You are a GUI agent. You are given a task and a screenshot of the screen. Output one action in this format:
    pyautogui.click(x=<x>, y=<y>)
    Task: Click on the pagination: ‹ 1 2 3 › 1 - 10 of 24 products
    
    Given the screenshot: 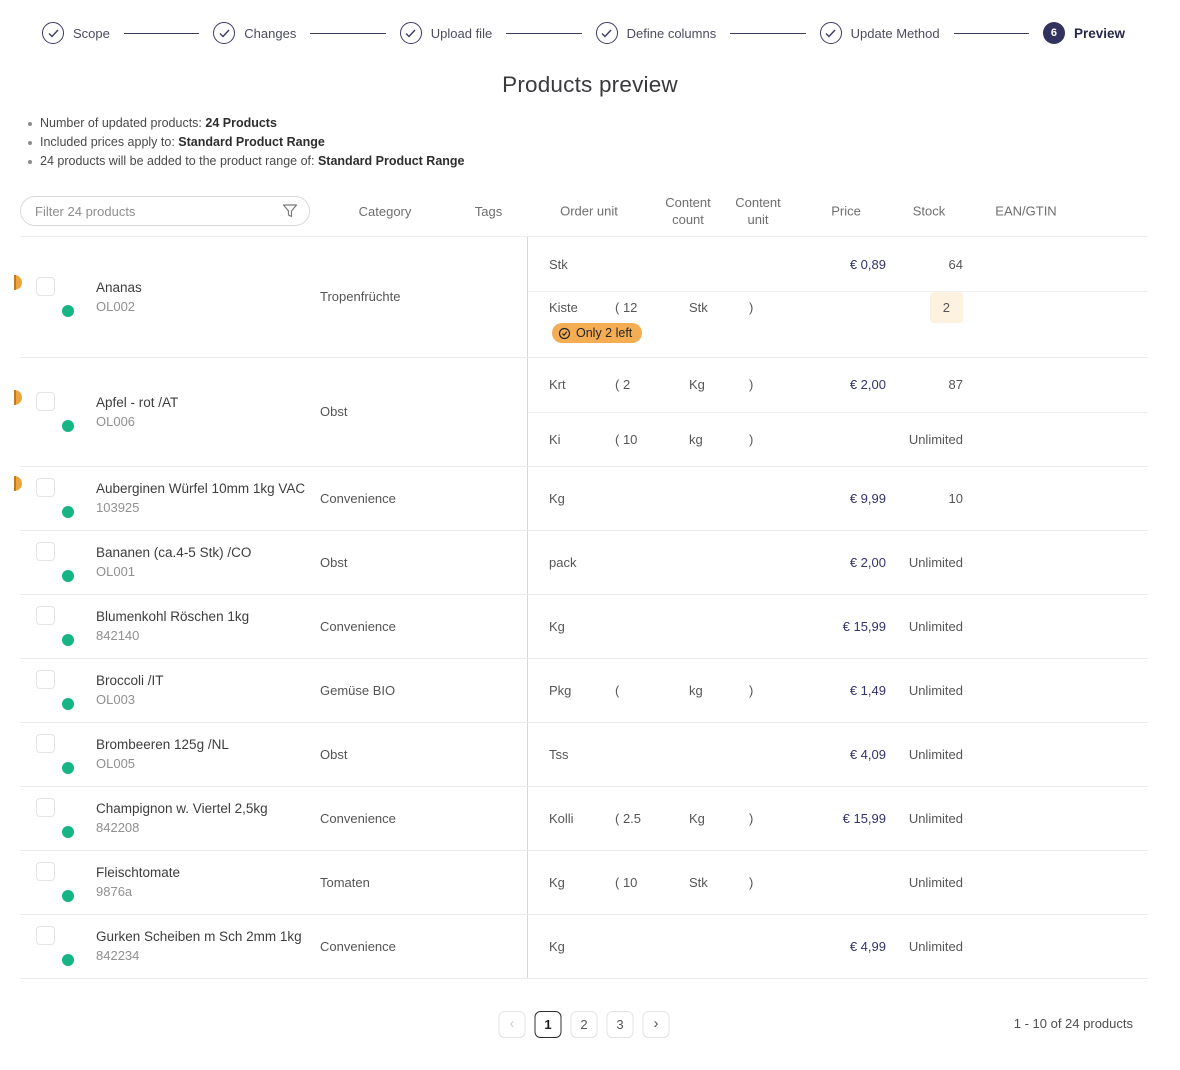 What is the action you would take?
    pyautogui.click(x=584, y=1025)
    